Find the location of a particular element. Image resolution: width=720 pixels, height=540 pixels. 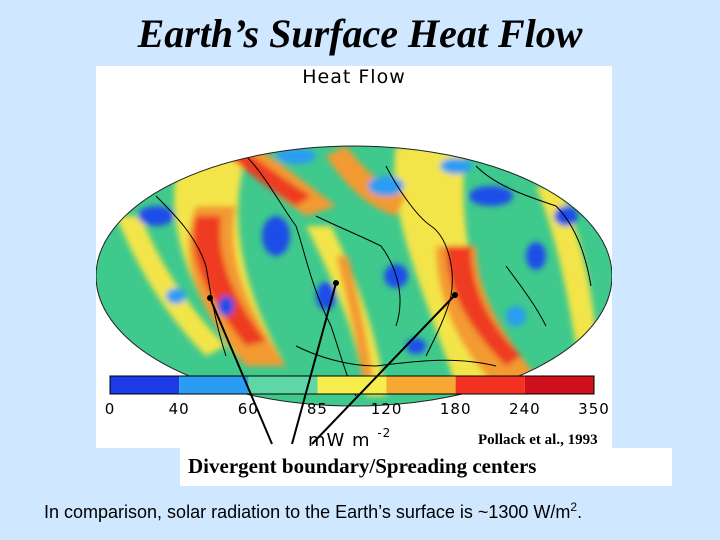

slide-title: Earth’s Surface Heat Flow is located at coordinates (360, 33).